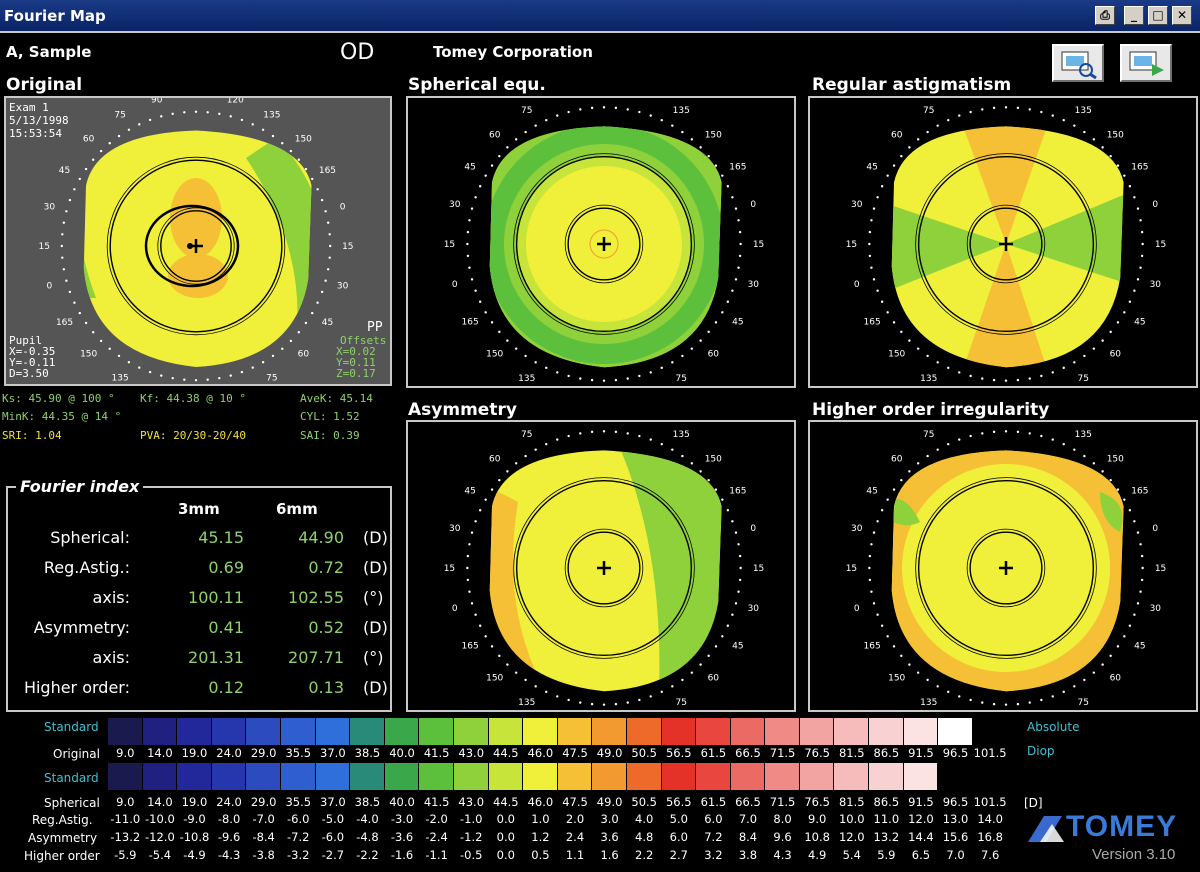  What do you see at coordinates (540, 819) in the screenshot?
I see `scale-value: 1.0` at bounding box center [540, 819].